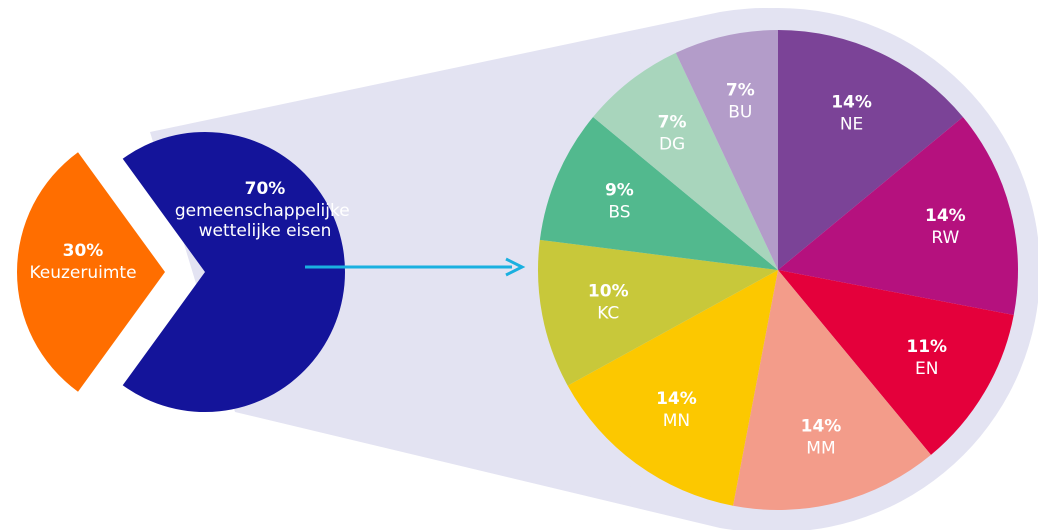 The image size is (1038, 530). What do you see at coordinates (851, 125) in the screenshot?
I see `category-label: NE` at bounding box center [851, 125].